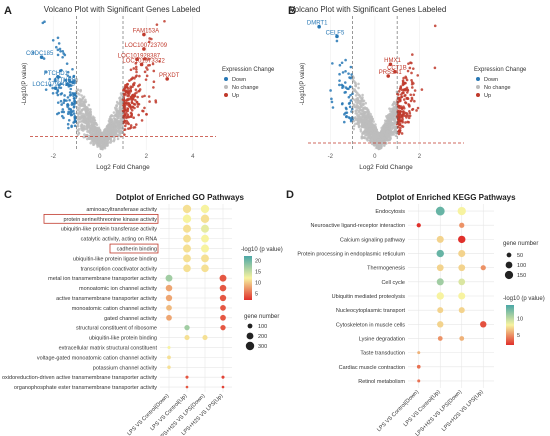 The image size is (550, 436). Describe the element at coordinates (40, 54) in the screenshot. I see `gene-label: CCDC185` at that location.